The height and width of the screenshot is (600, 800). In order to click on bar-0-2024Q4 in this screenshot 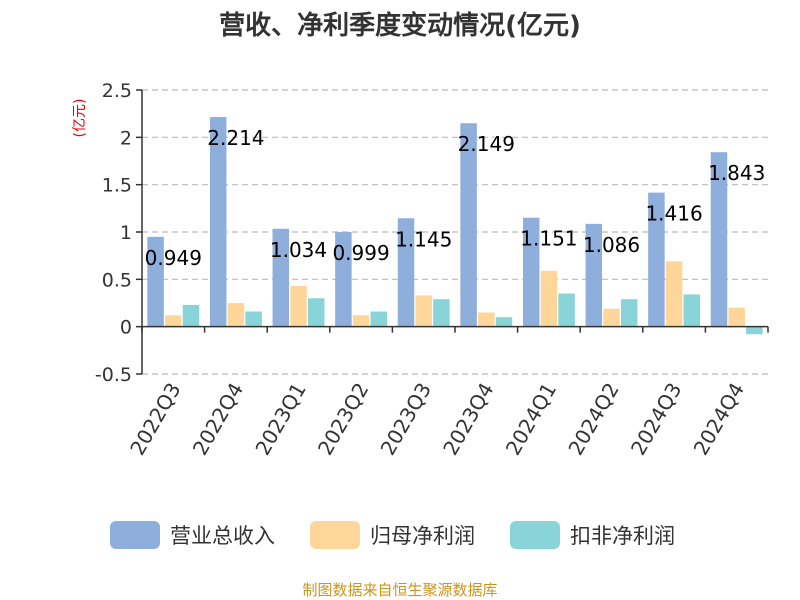, I will do `click(719, 239)`.